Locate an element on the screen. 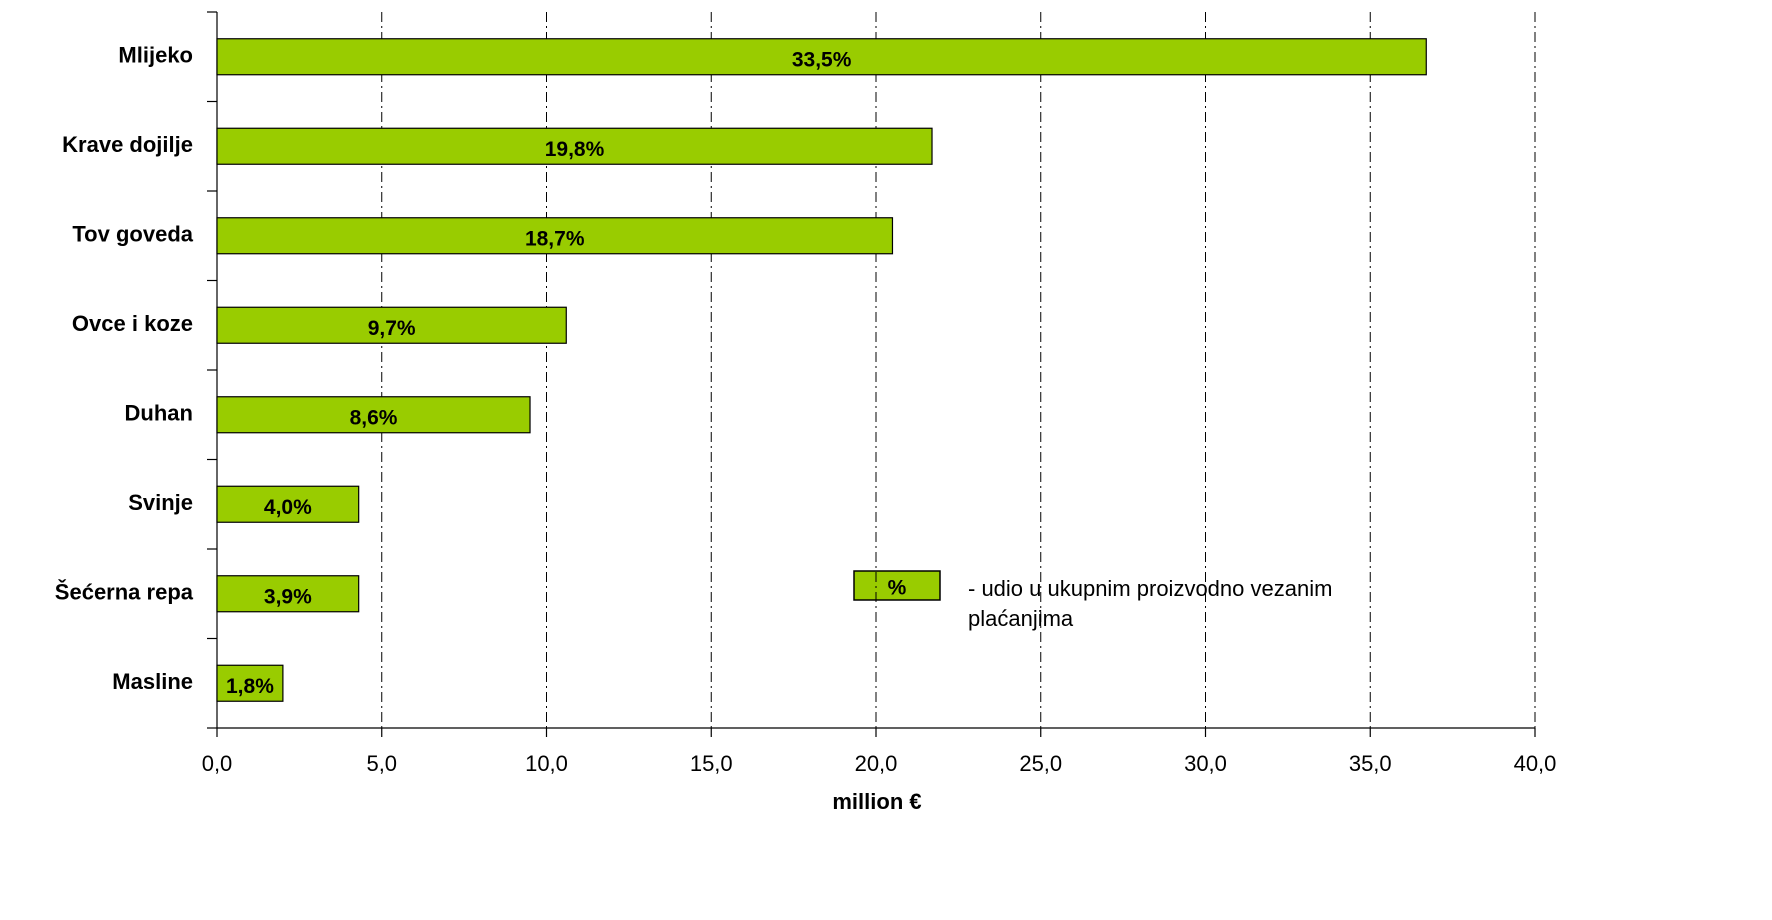 The width and height of the screenshot is (1772, 920). category-label: Ovce i koze is located at coordinates (132, 323).